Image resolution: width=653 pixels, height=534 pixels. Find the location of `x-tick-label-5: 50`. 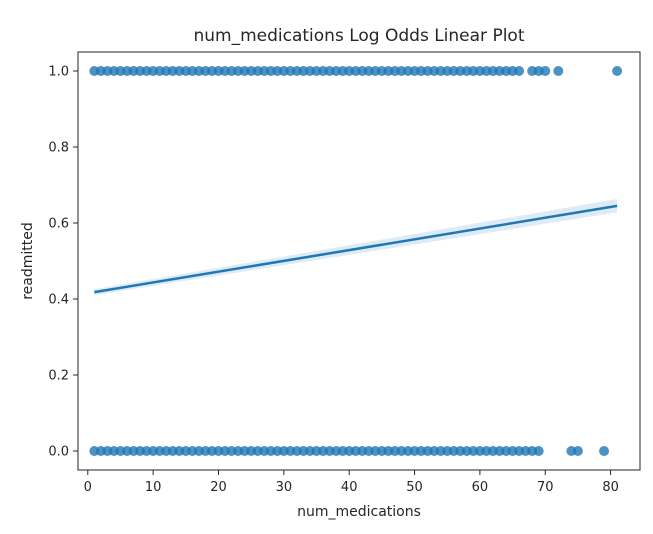

x-tick-label-5: 50 is located at coordinates (414, 487).